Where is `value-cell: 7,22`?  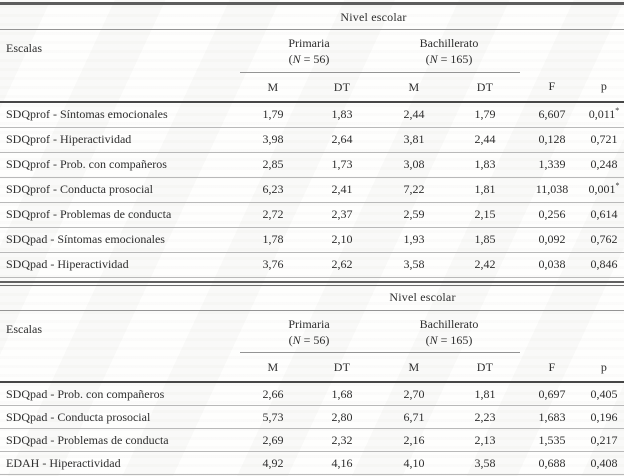
value-cell: 7,22 is located at coordinates (414, 190).